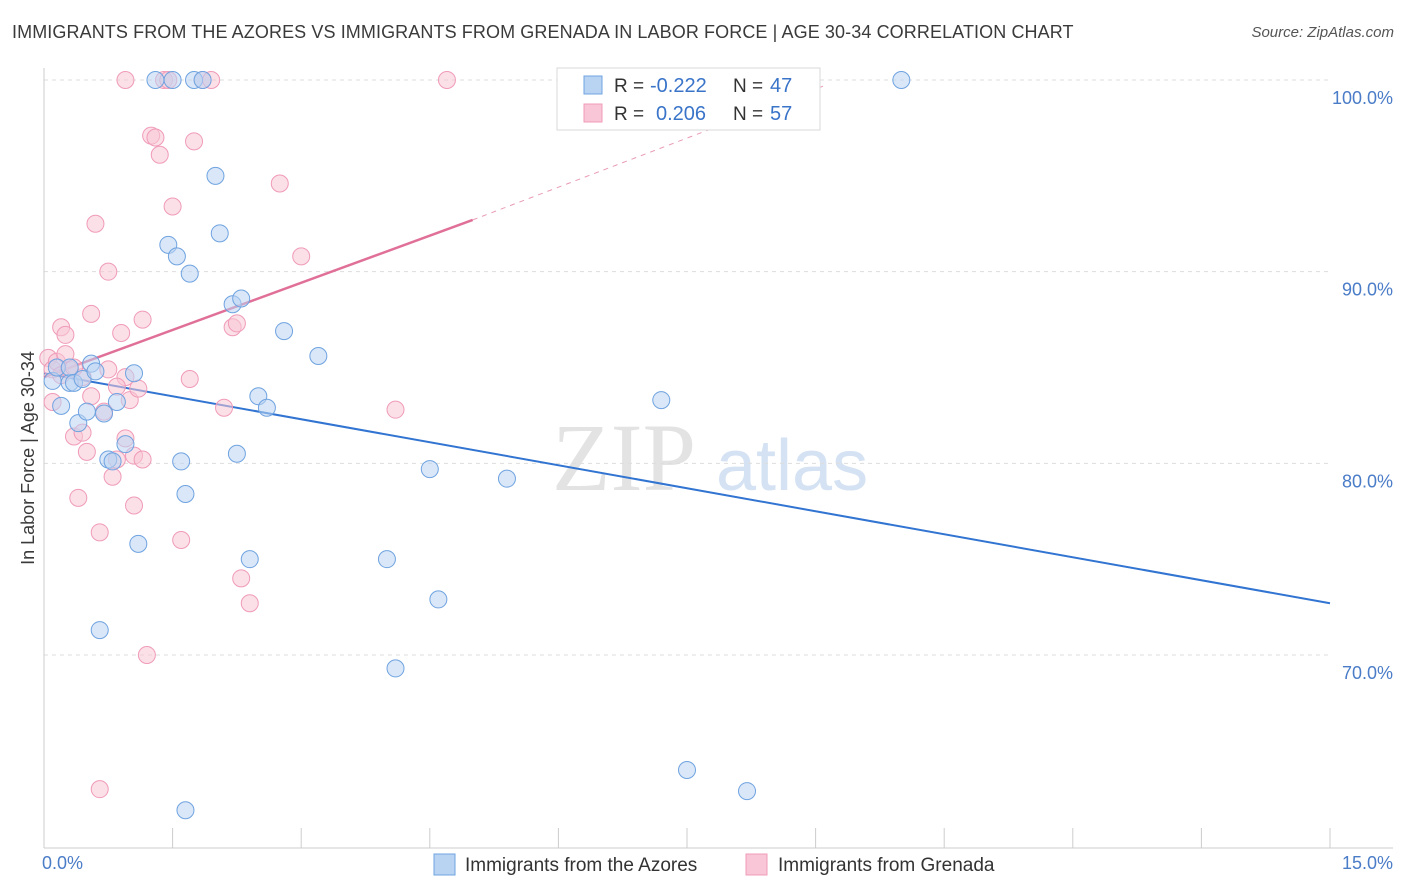 This screenshot has height=892, width=1406. Describe the element at coordinates (629, 114) in the screenshot. I see `legend-r-label-grenada: R =` at that location.